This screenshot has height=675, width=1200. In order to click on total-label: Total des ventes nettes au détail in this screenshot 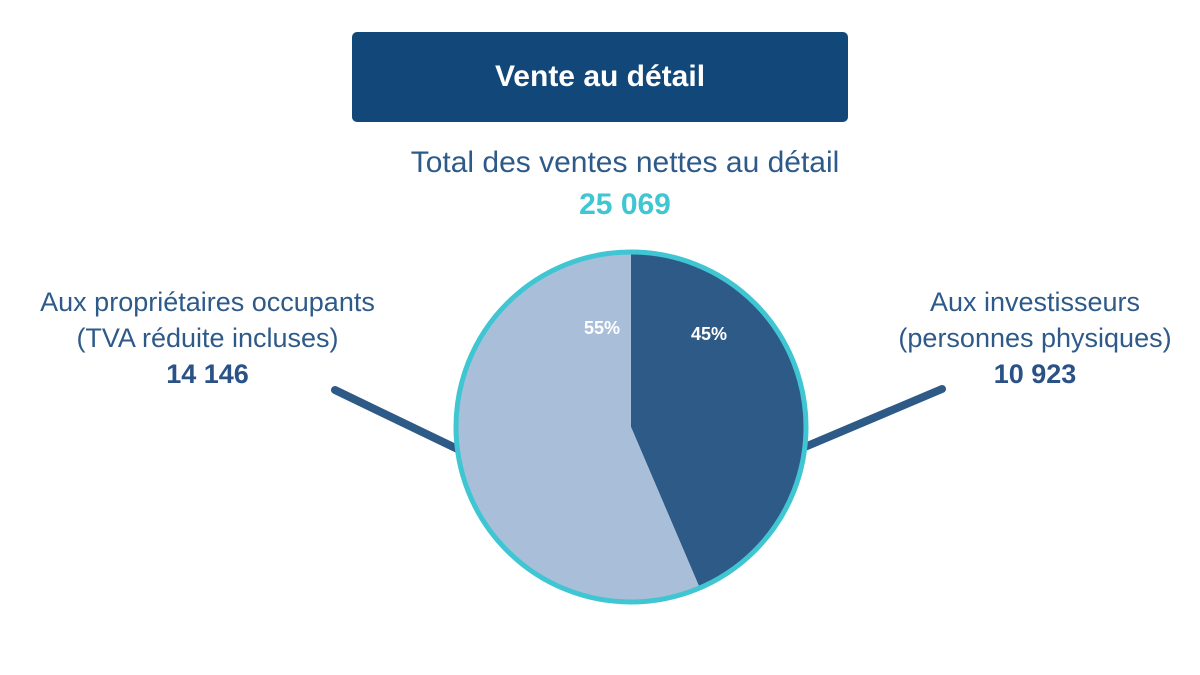, I will do `click(625, 162)`.